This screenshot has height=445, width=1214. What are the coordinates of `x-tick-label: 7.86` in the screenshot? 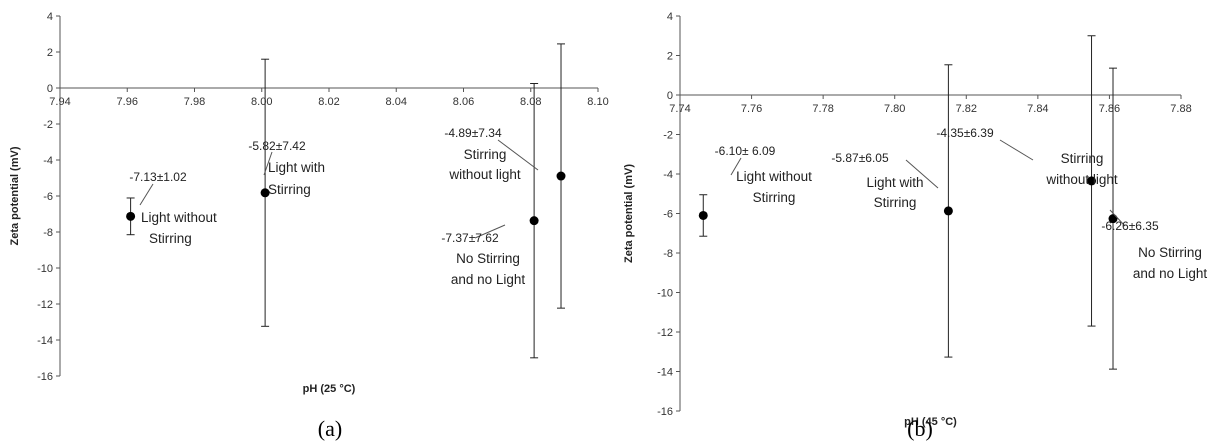 It's located at (1109, 109).